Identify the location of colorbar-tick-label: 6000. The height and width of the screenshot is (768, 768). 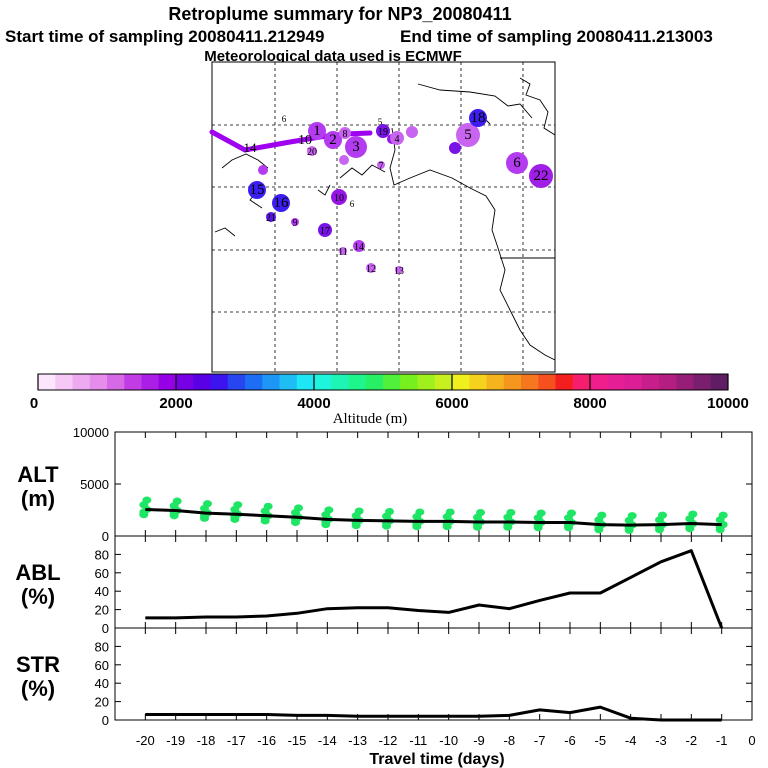
(451, 403).